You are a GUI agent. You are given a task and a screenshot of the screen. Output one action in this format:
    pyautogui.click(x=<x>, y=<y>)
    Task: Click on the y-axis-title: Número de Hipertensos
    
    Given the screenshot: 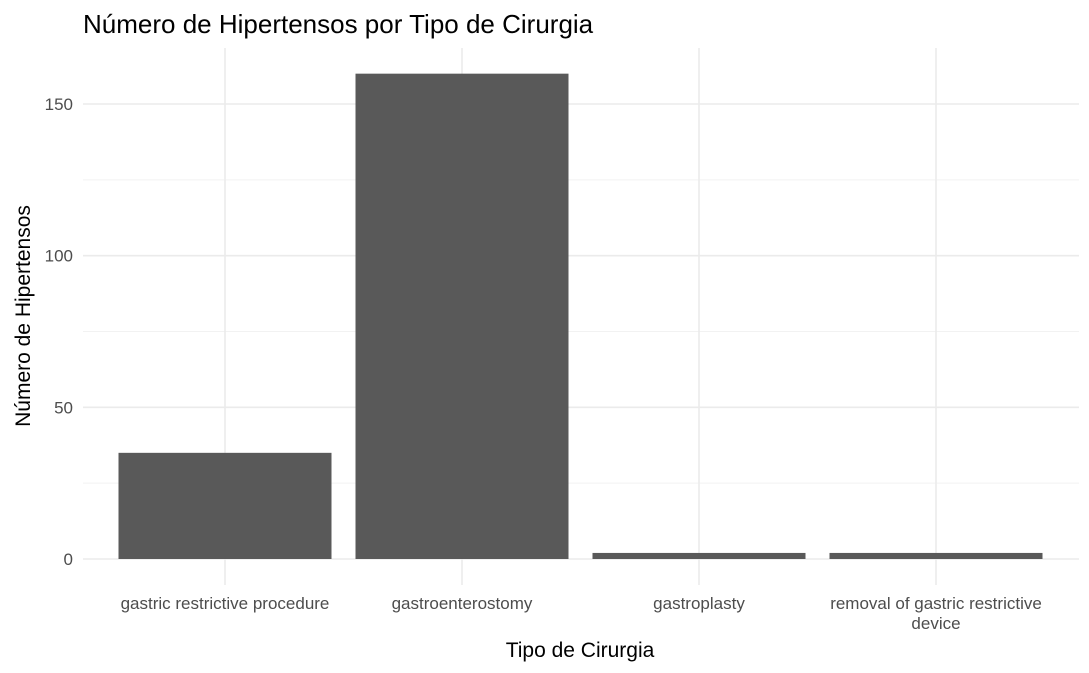 What is the action you would take?
    pyautogui.click(x=23, y=316)
    